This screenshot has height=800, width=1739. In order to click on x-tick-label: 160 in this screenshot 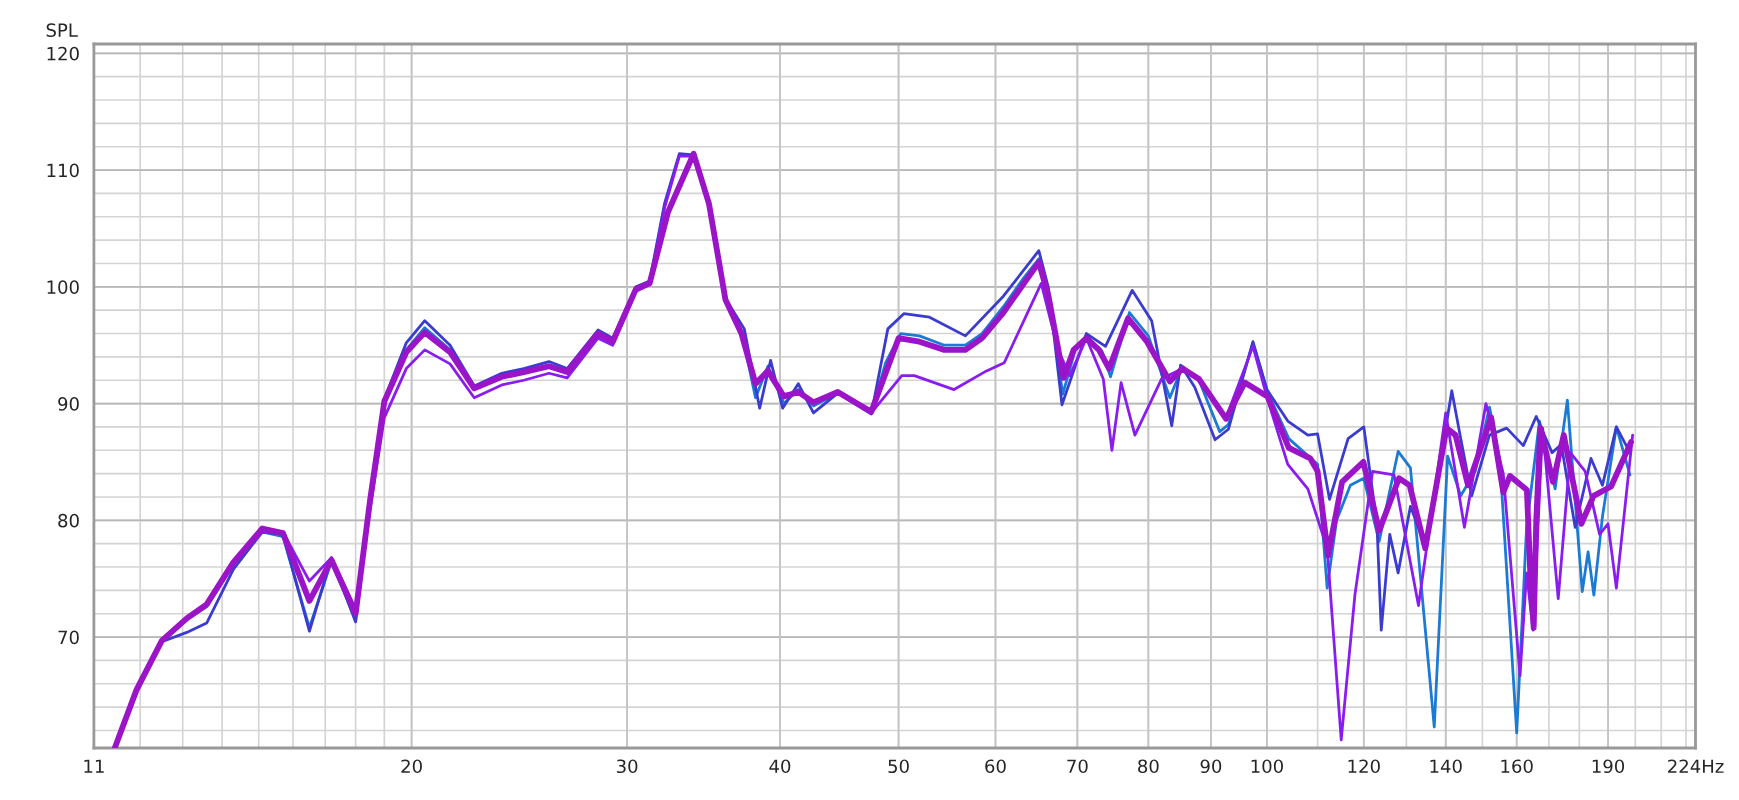, I will do `click(1517, 766)`.